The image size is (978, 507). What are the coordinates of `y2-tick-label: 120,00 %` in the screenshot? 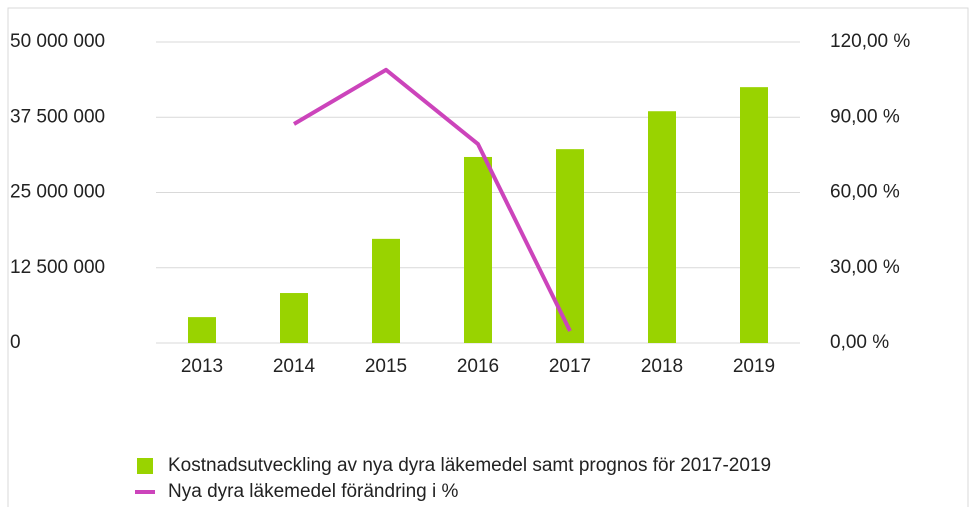 It's located at (870, 41).